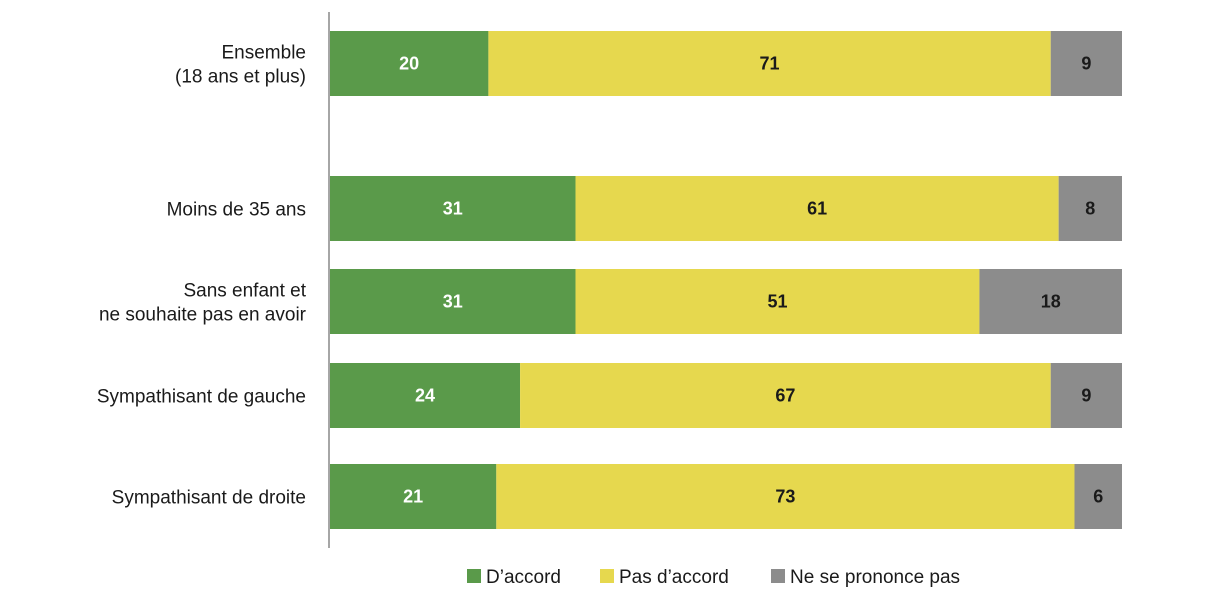 This screenshot has width=1210, height=595. Describe the element at coordinates (236, 210) in the screenshot. I see `category-label: Moins de 35 ans` at that location.